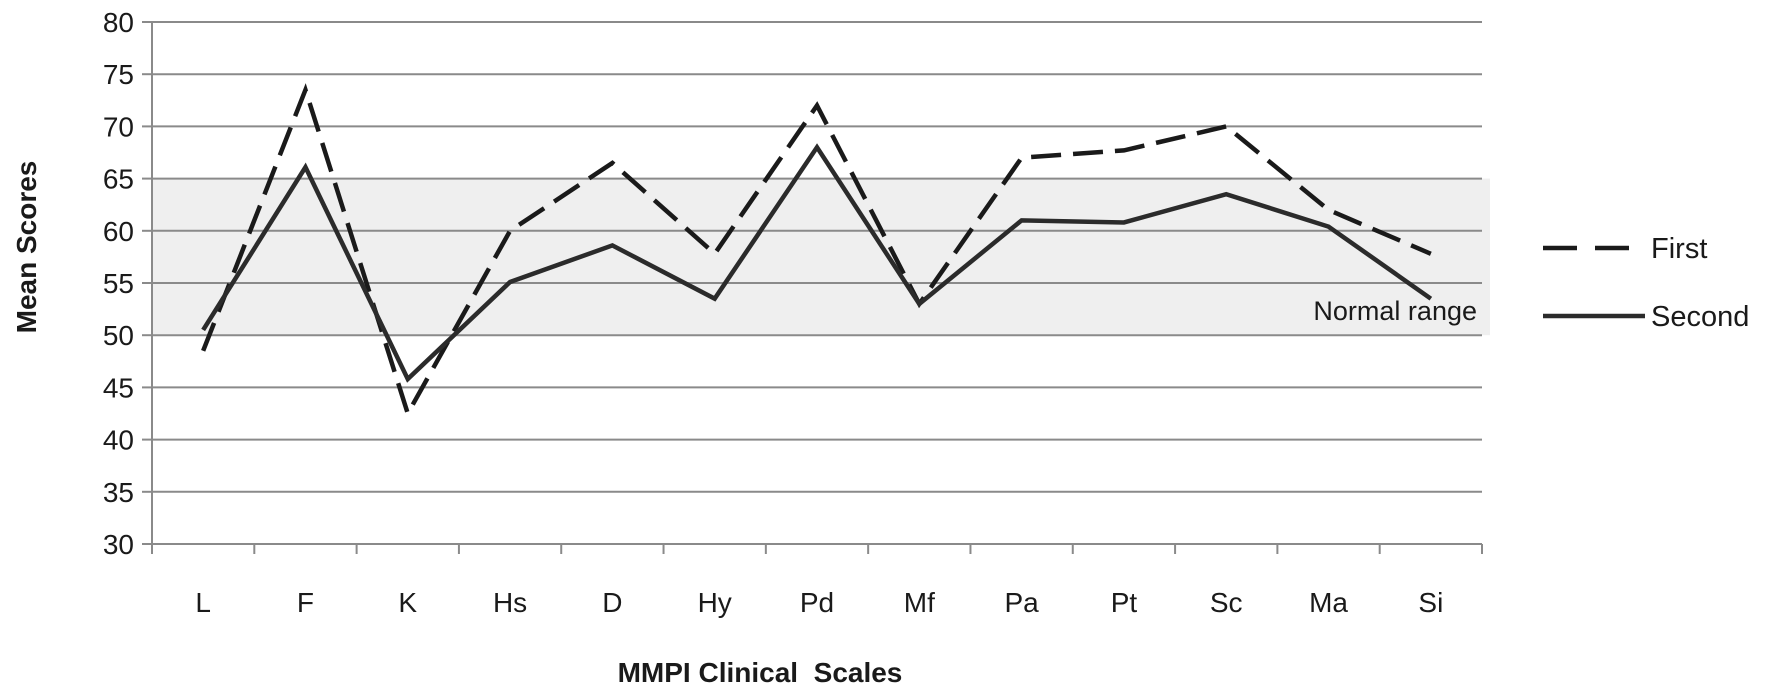  I want to click on y-tick-label-30: 30, so click(118, 544).